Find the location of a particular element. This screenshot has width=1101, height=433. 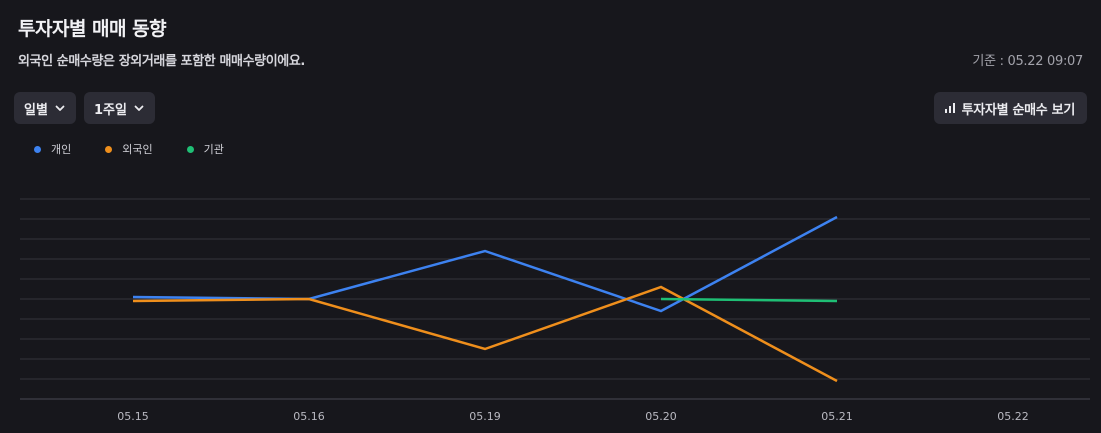

legend-label-institution: 기관 is located at coordinates (213, 149).